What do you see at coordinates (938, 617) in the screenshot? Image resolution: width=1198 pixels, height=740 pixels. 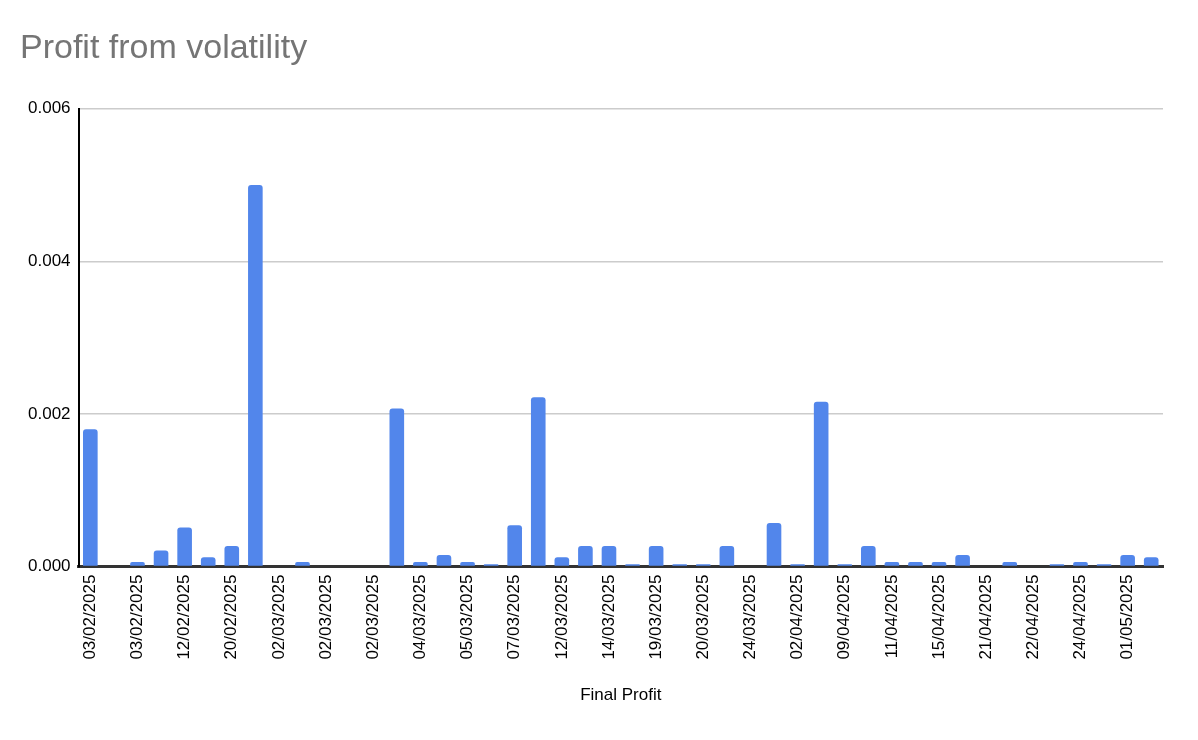 I see `x-tick-label: 15/04/2025` at bounding box center [938, 617].